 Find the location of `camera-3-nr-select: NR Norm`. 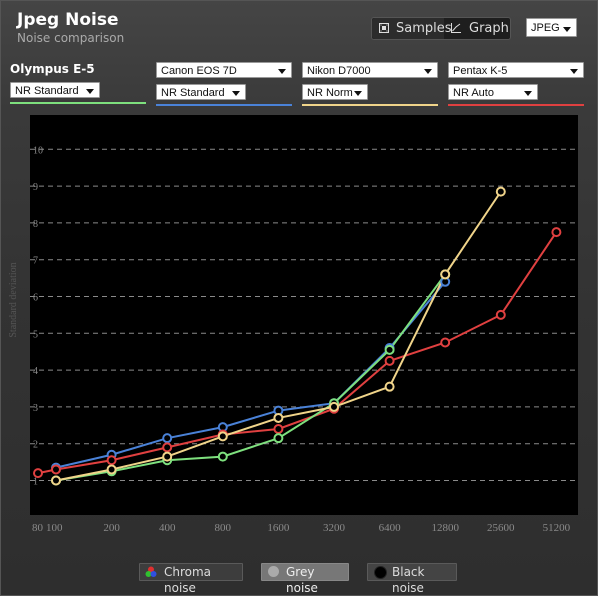

camera-3-nr-select: NR Norm is located at coordinates (335, 92).